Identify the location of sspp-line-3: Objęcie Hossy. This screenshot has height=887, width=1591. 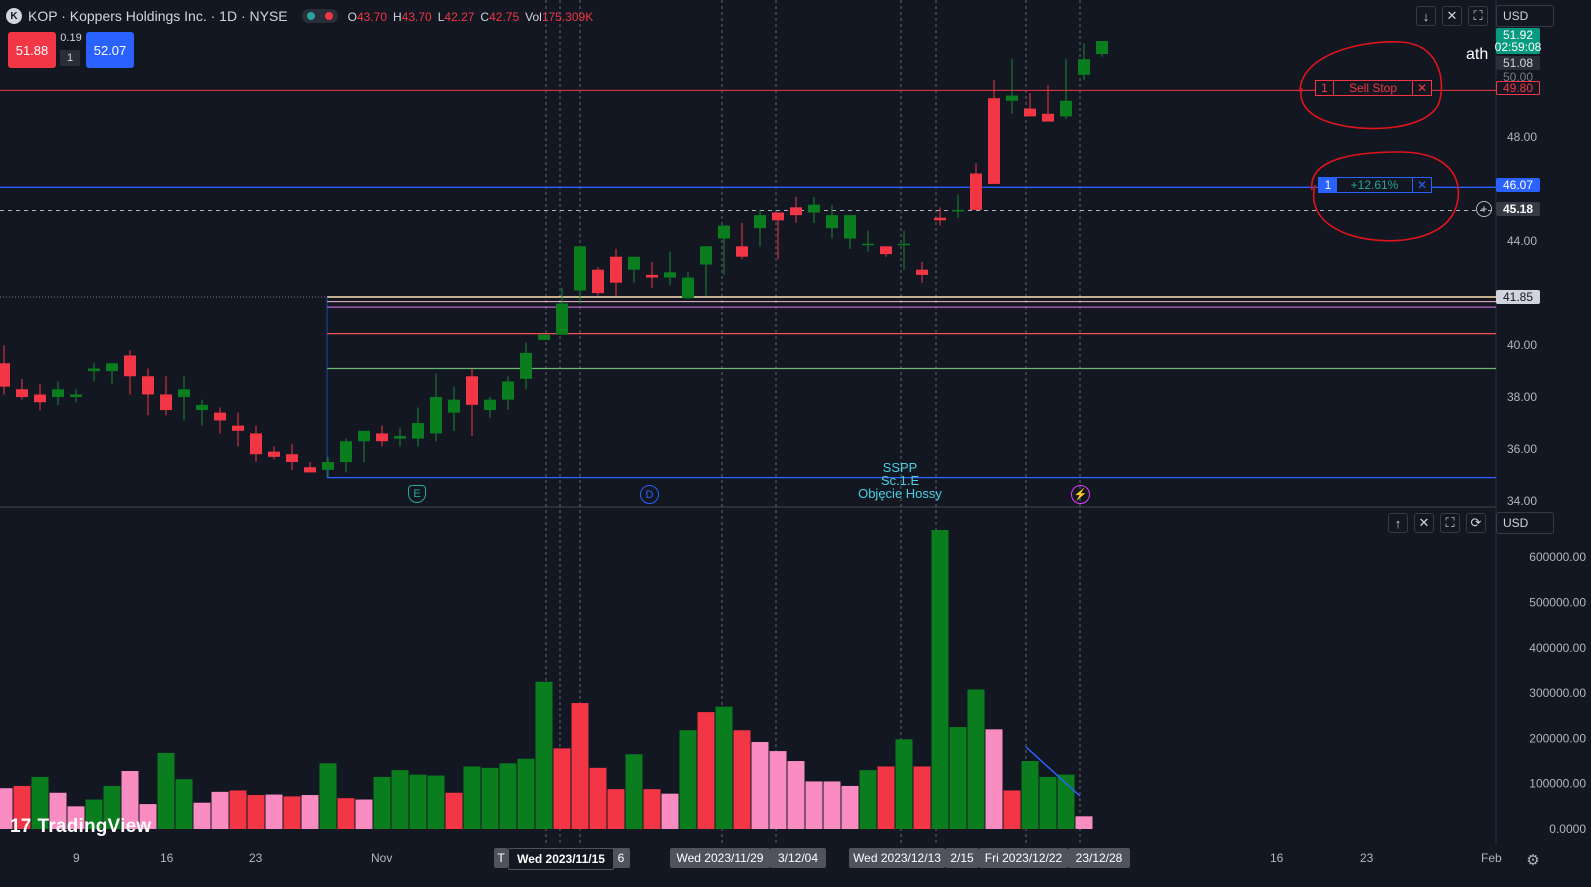
(900, 493).